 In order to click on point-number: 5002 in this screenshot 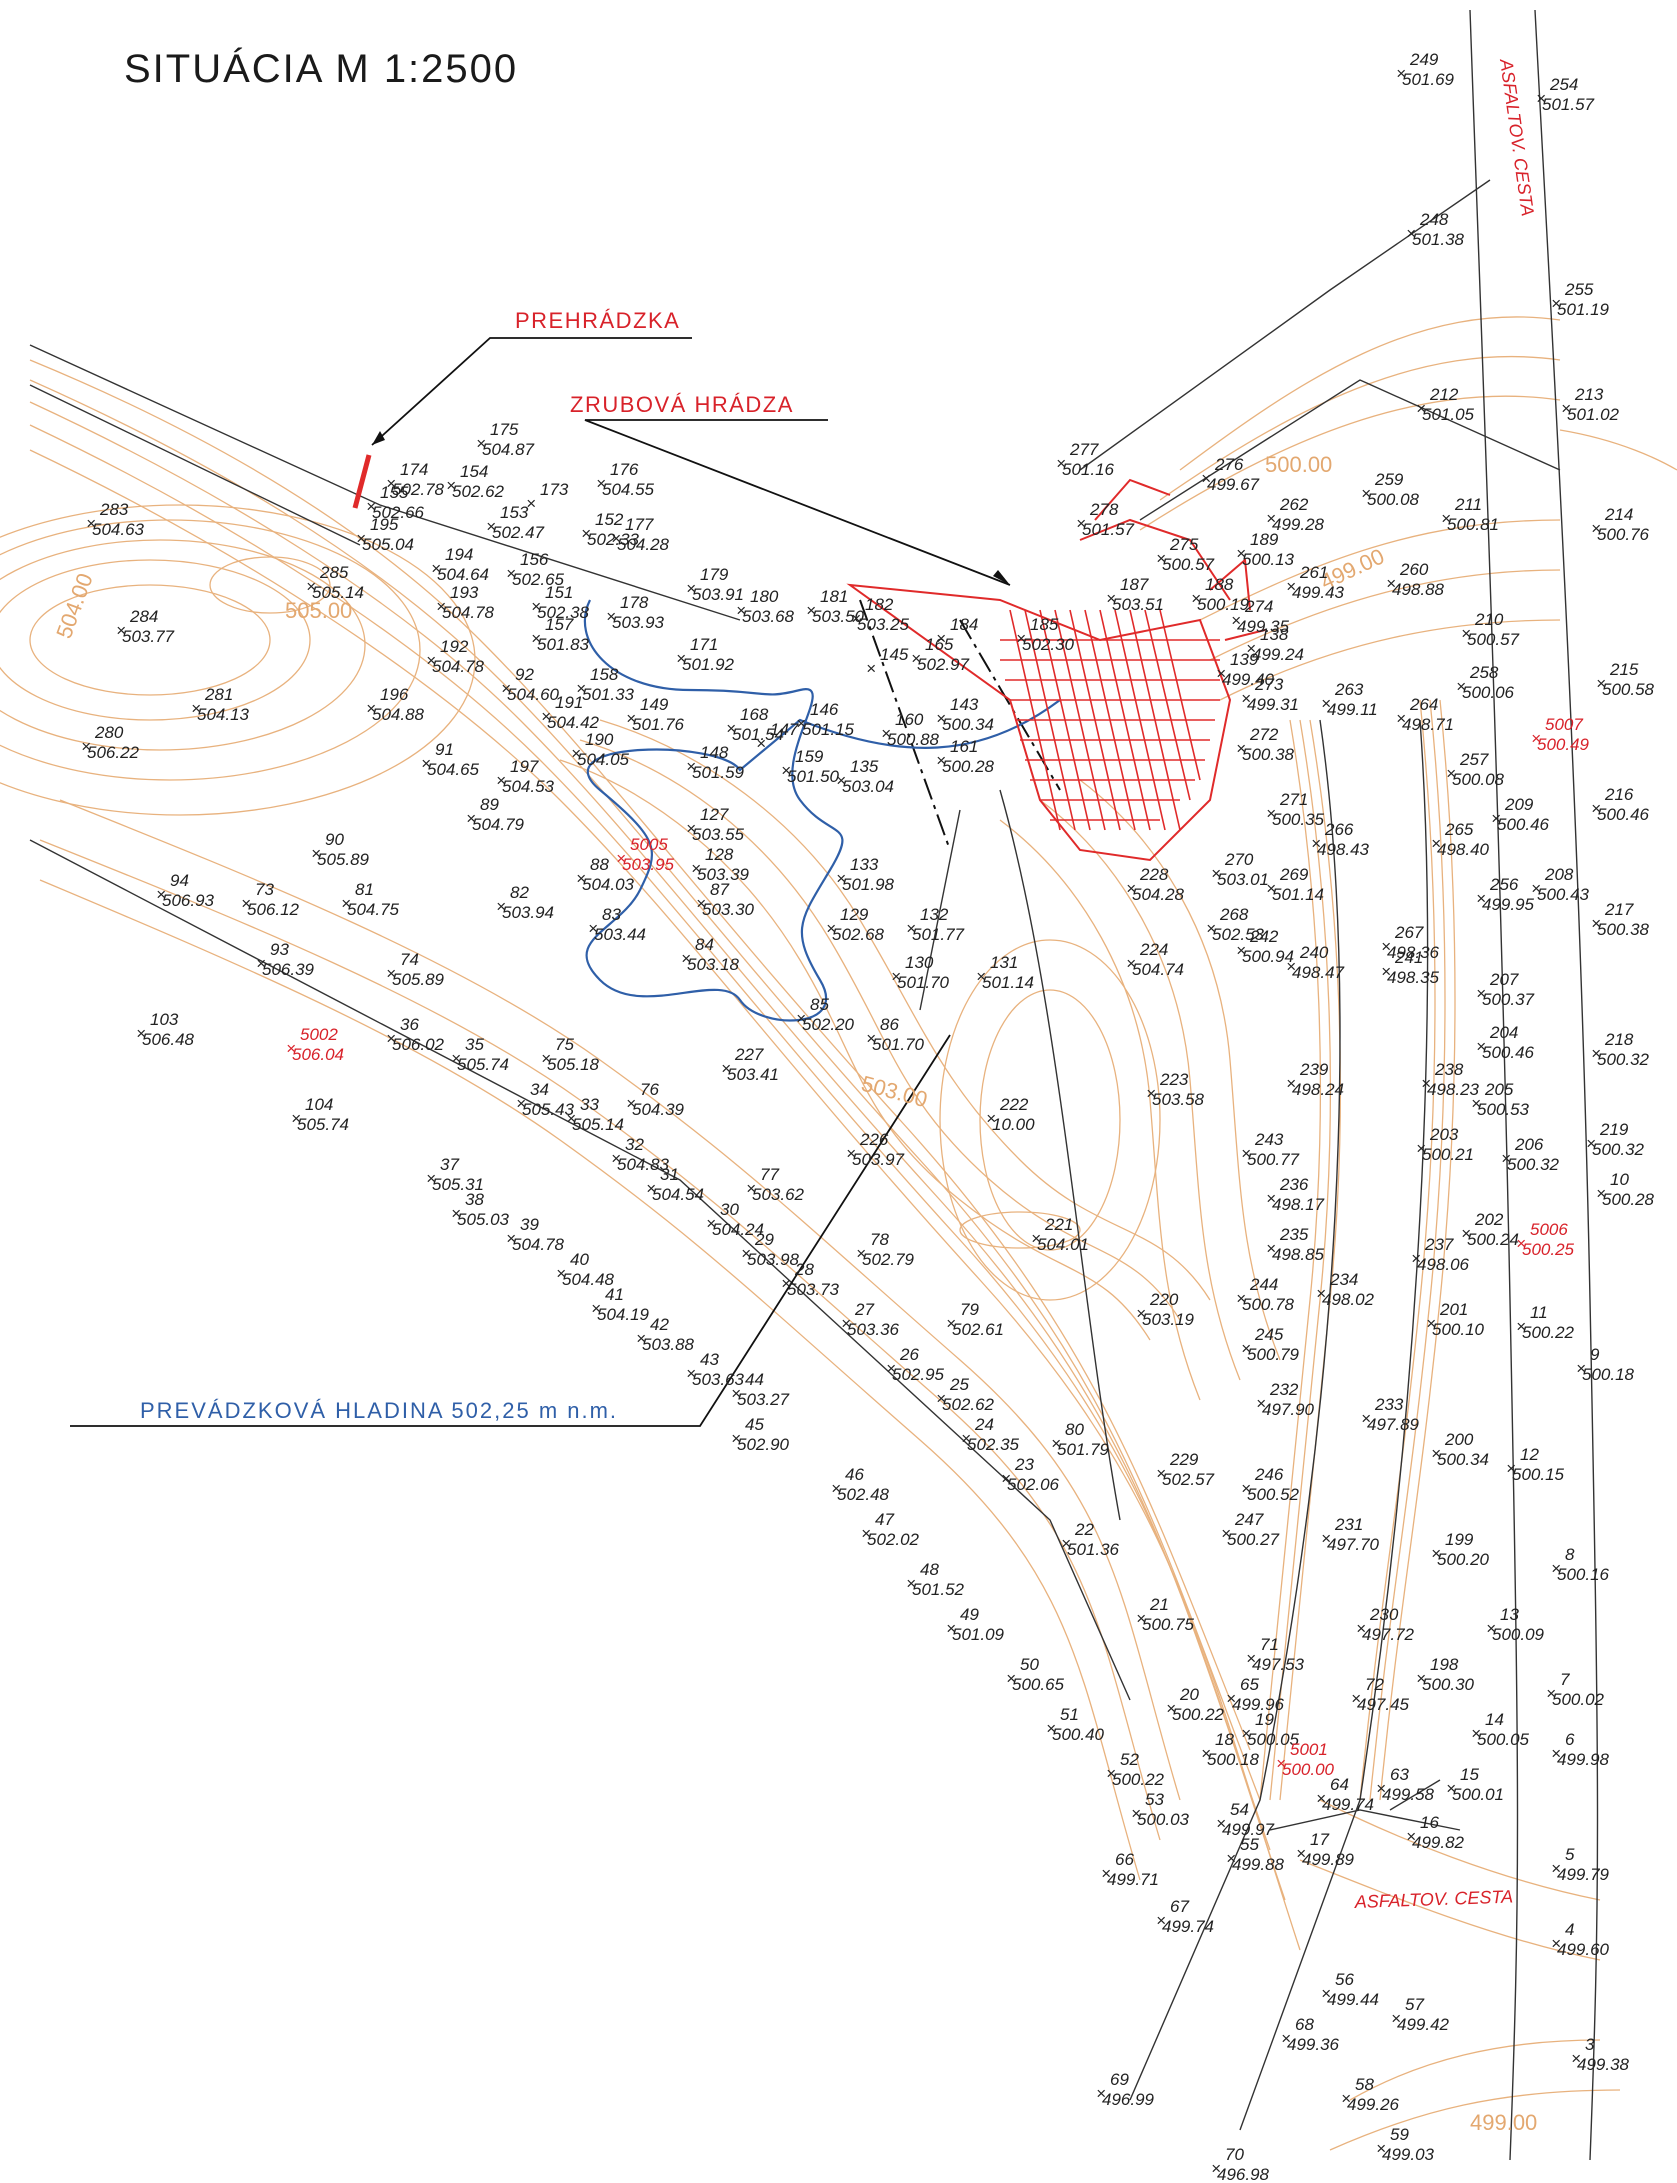, I will do `click(319, 1034)`.